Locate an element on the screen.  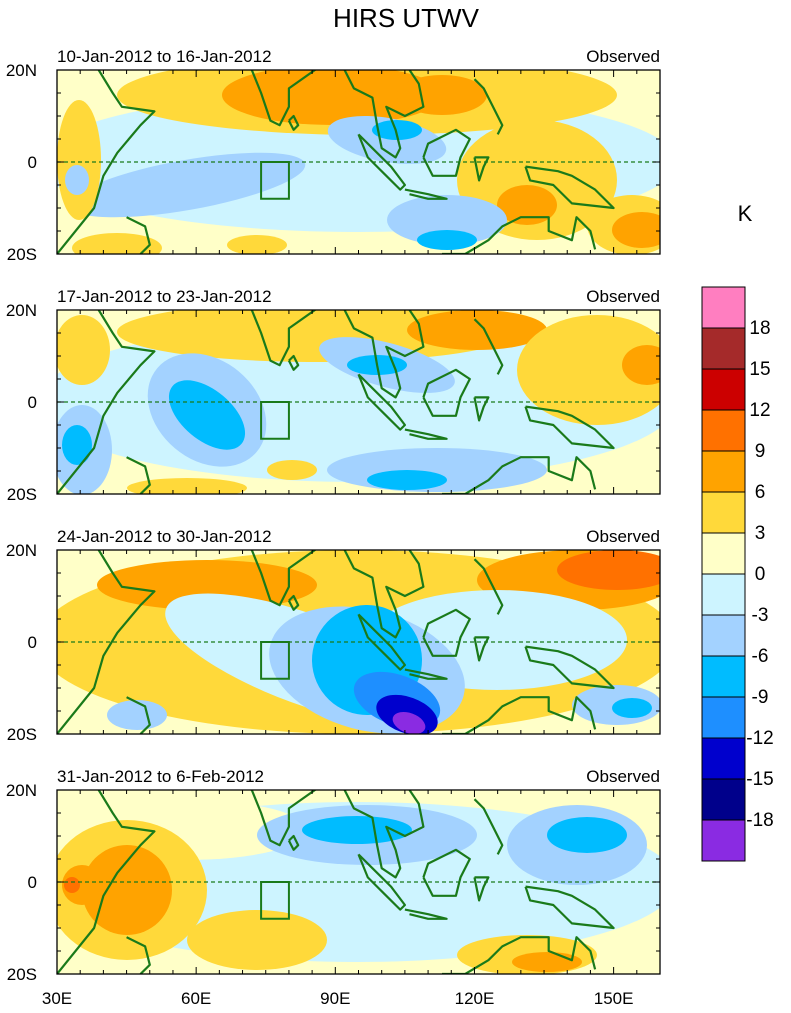
colorbar-units: K is located at coordinates (745, 213).